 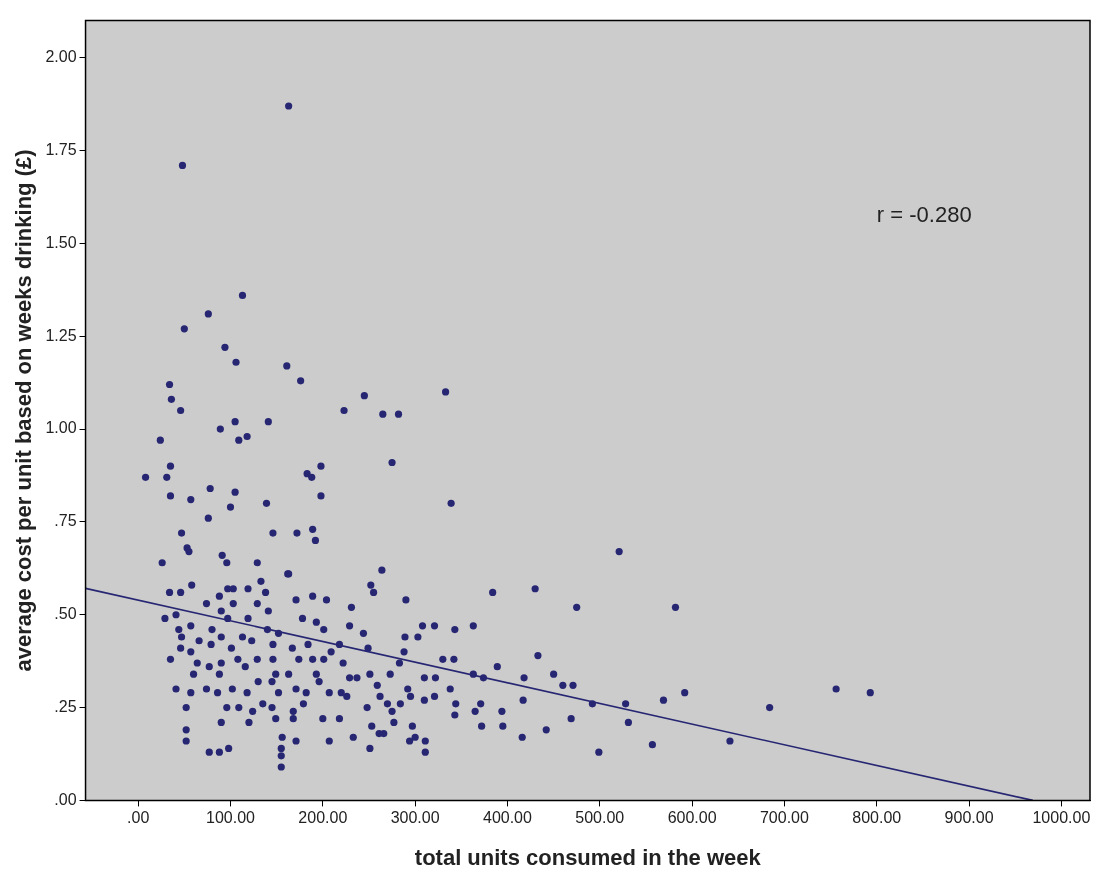 I want to click on y-tick-label: 2.00, so click(x=61, y=57).